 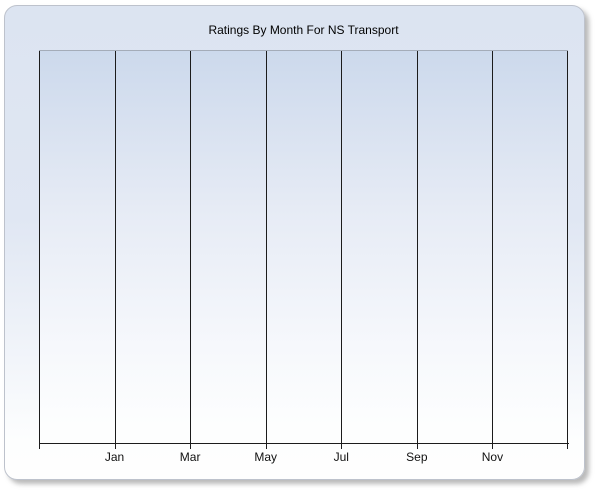 I want to click on x-axis-label: Jul, so click(x=341, y=457).